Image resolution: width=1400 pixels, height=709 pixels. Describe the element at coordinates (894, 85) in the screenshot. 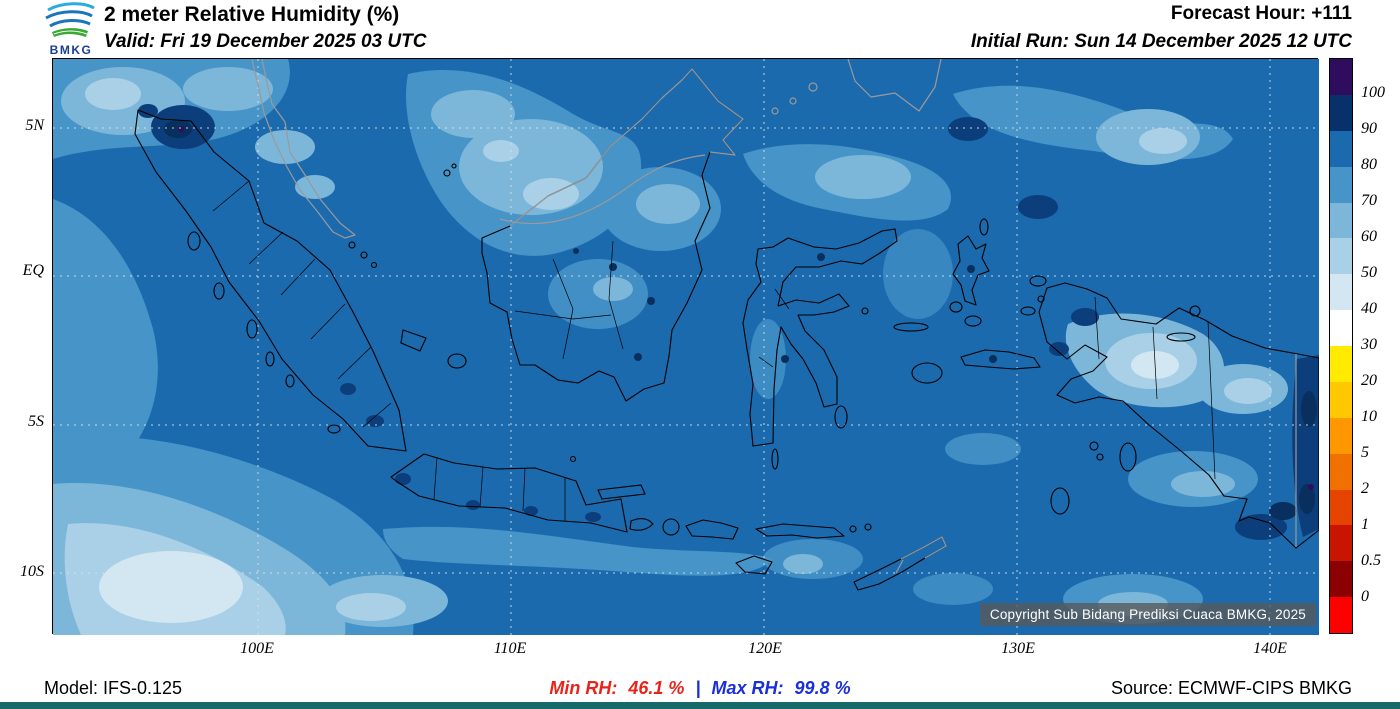

I see `philippines-coastline` at that location.